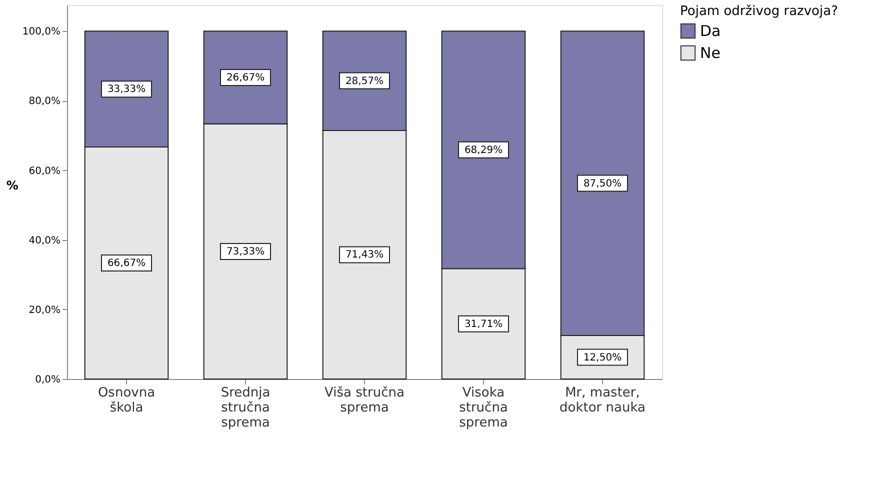 The image size is (894, 498). I want to click on y-tick-label: 20,0%, so click(44, 310).